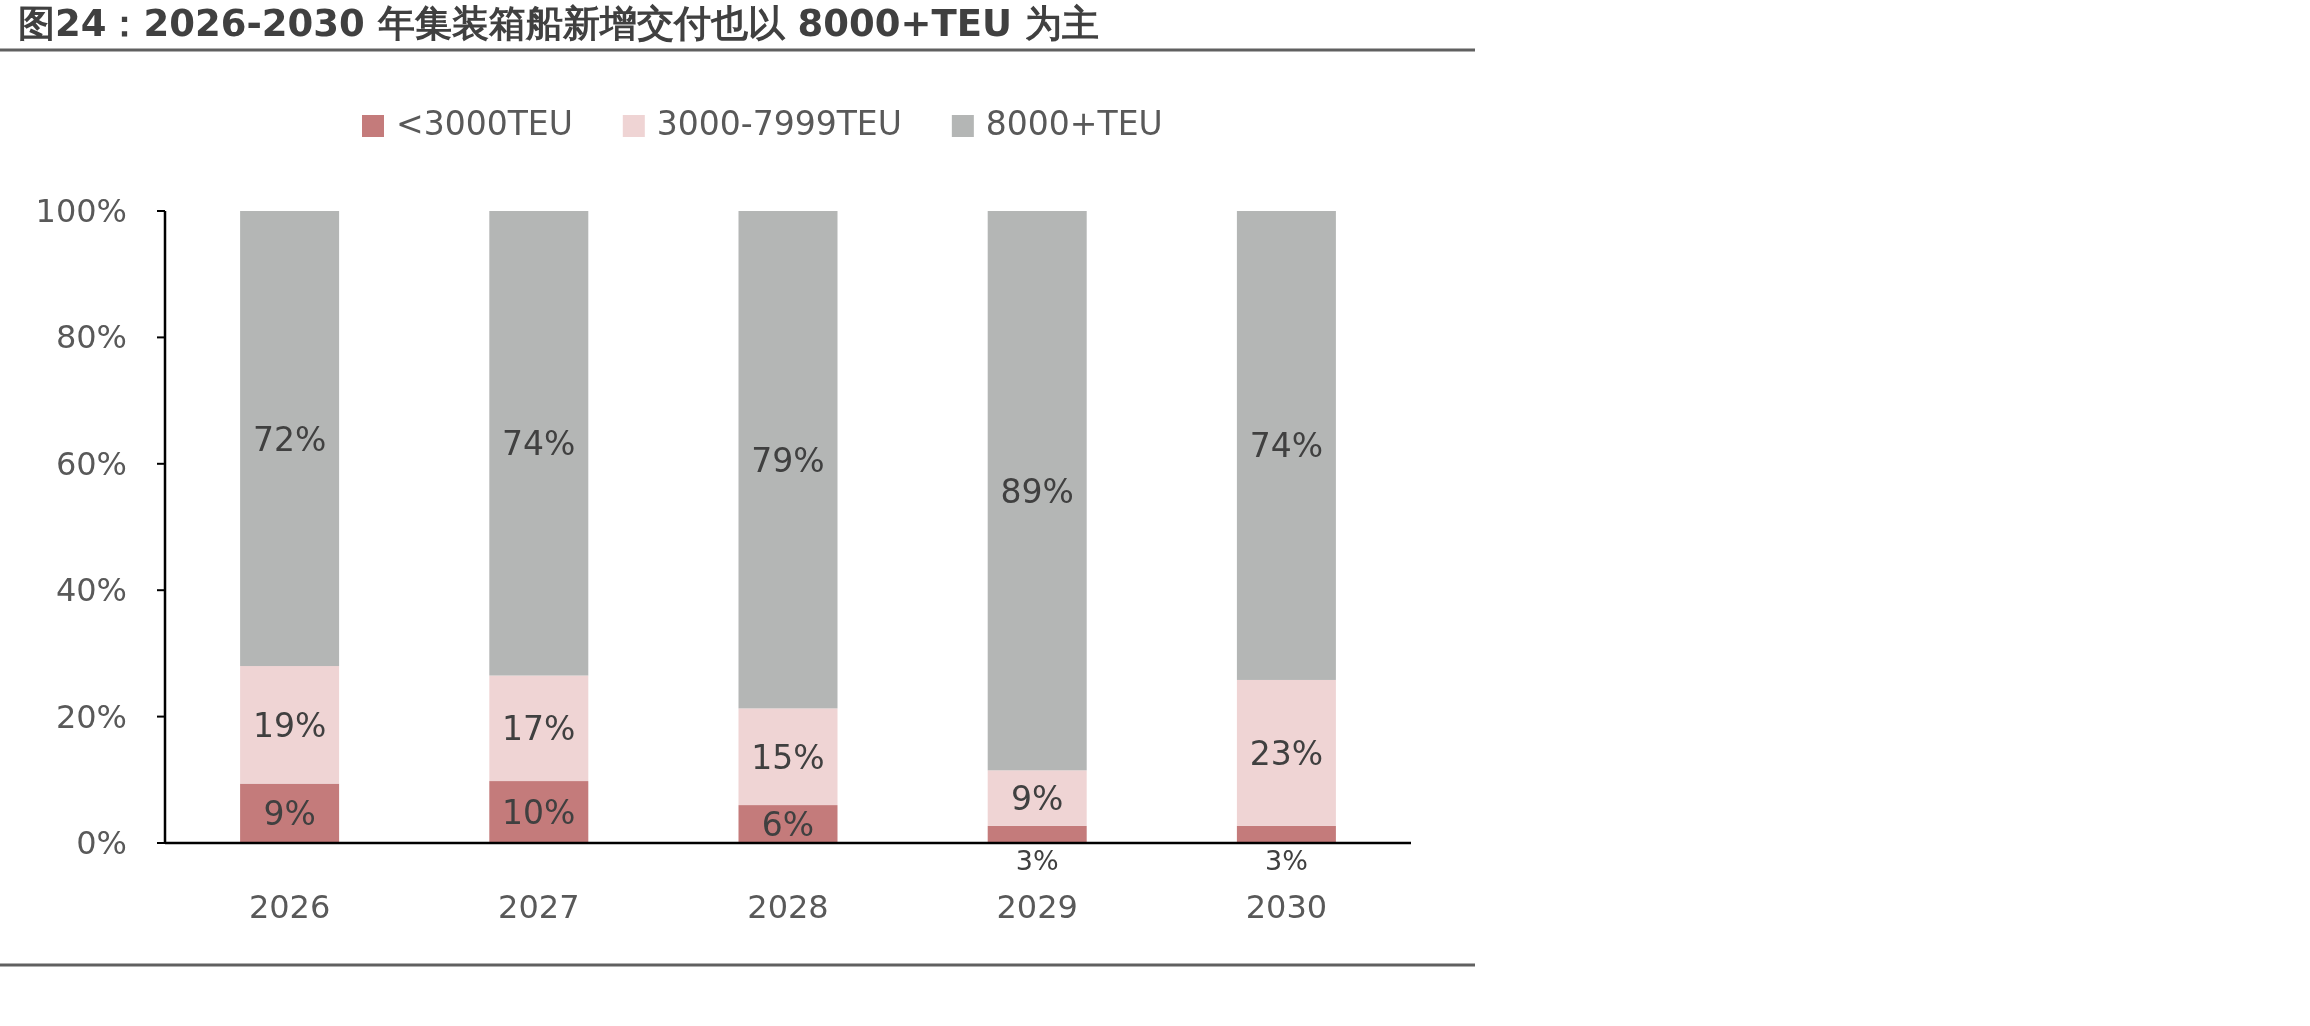 This screenshot has height=1026, width=2310. Describe the element at coordinates (91, 716) in the screenshot. I see `y-tick-label: 20%` at that location.